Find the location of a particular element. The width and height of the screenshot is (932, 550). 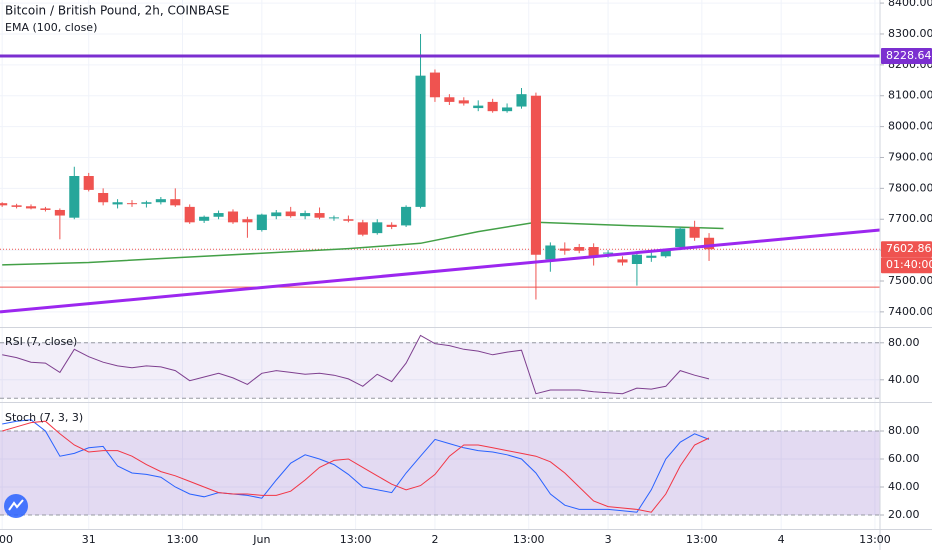

stoch-line is located at coordinates (356, 466).